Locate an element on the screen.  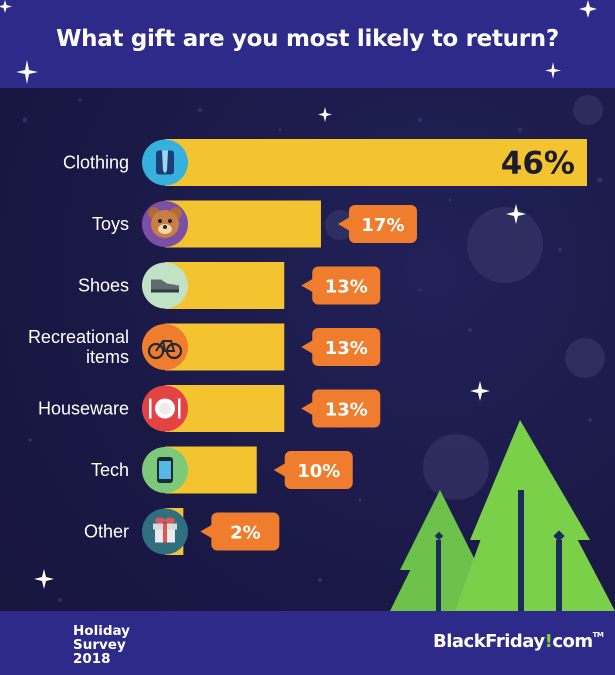
value-label-2: 13% is located at coordinates (346, 287).